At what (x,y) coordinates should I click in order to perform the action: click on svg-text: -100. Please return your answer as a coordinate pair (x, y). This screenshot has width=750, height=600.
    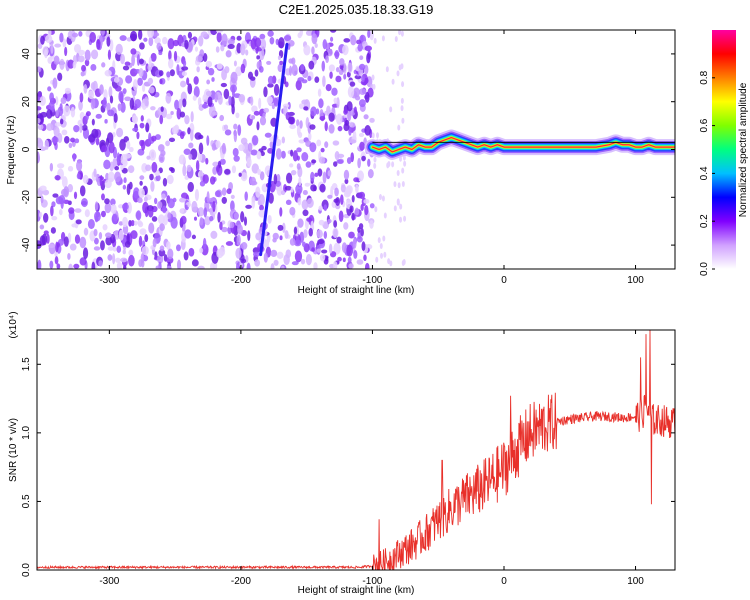
    Looking at the image, I should click on (372, 280).